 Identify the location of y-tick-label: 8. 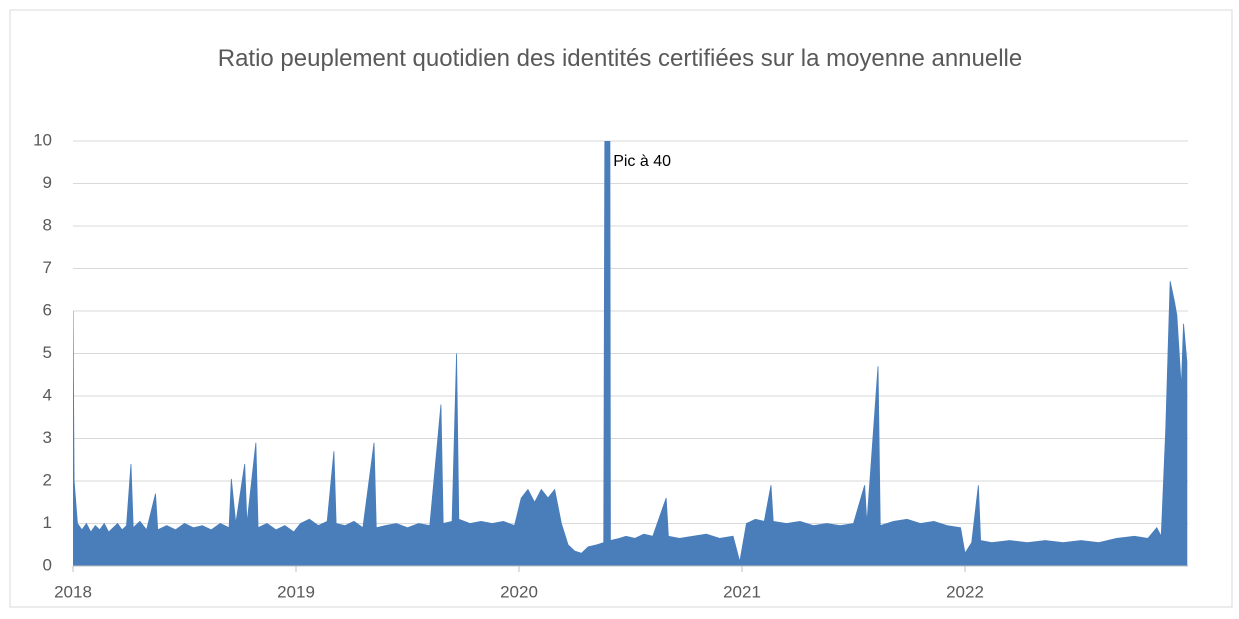
(47, 224).